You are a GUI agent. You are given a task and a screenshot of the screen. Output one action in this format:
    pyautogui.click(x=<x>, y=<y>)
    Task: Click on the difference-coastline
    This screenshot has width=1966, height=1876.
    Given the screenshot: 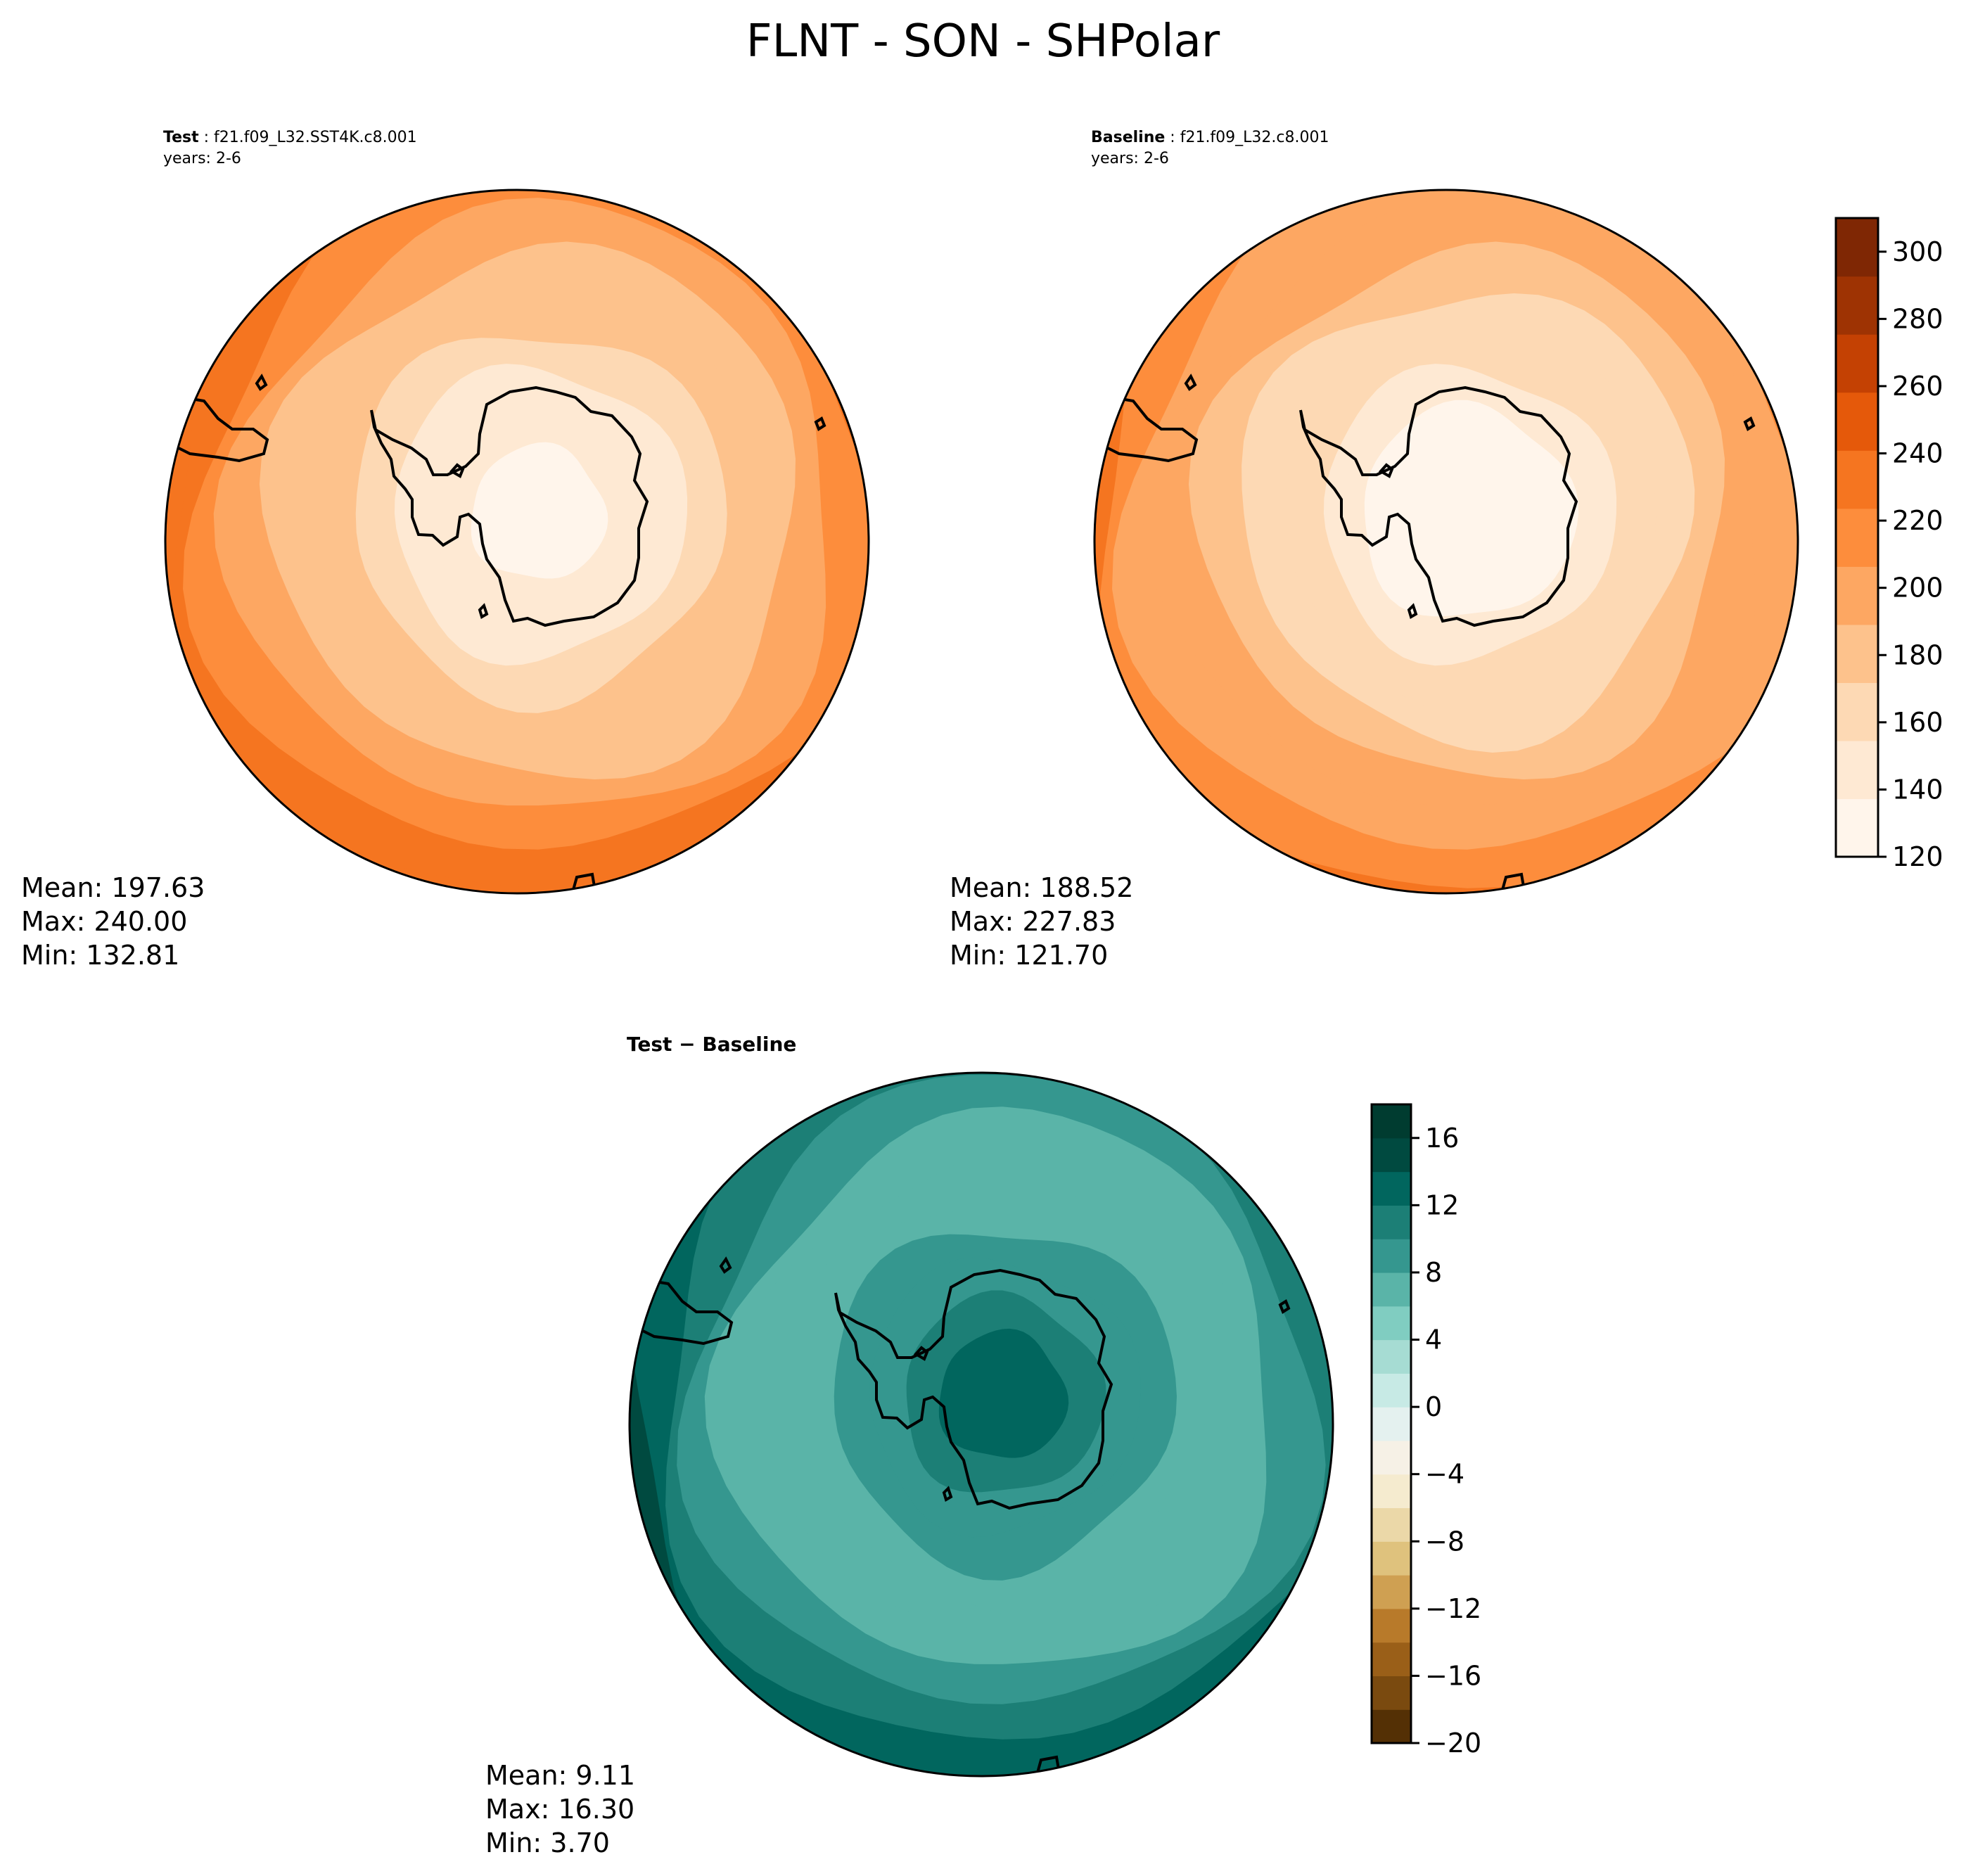 What is the action you would take?
    pyautogui.click(x=965, y=1514)
    